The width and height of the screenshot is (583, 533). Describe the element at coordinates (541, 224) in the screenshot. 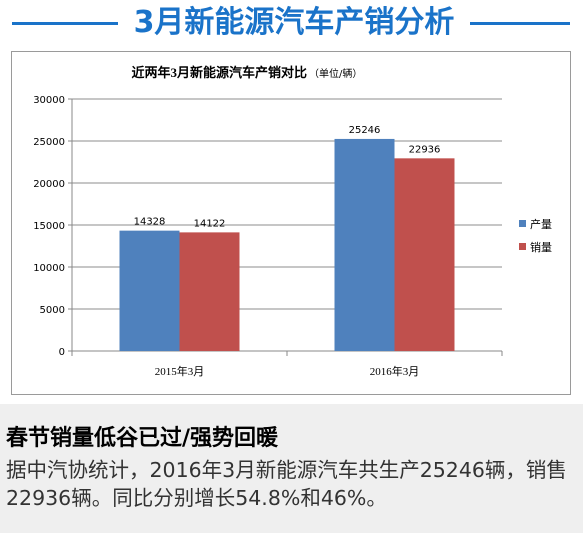

I see `legend-label: 产量` at that location.